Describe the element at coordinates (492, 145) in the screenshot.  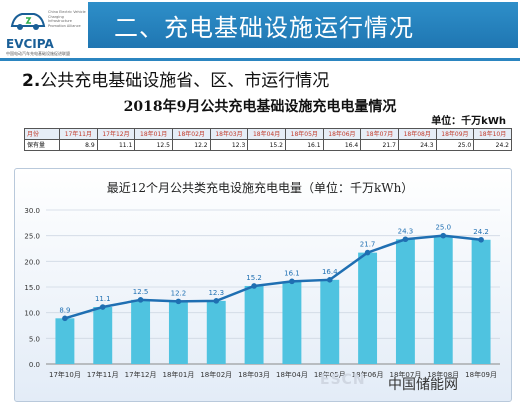
I see `table-value-cell: 24.2` at that location.